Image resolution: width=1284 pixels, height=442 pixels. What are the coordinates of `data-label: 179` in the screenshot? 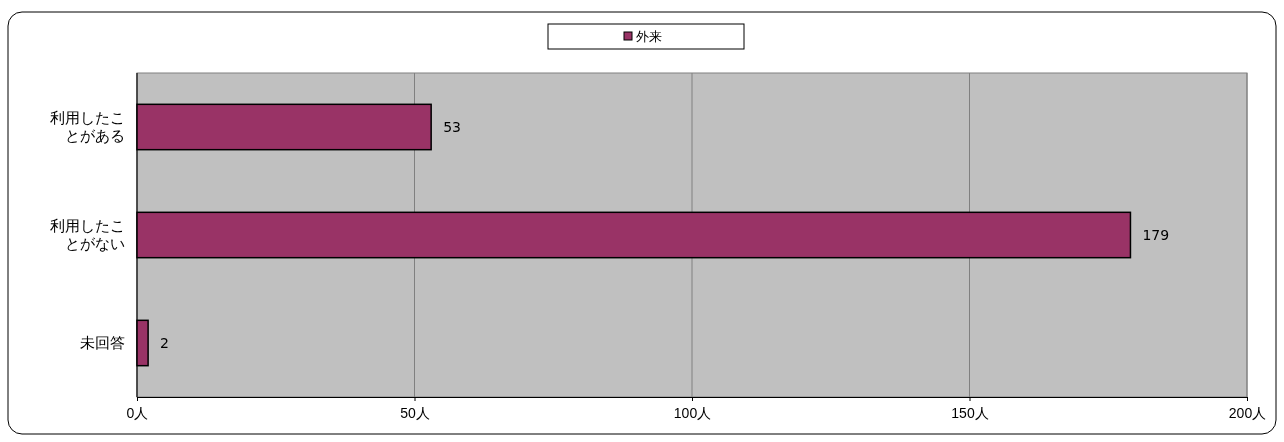 It's located at (1156, 235).